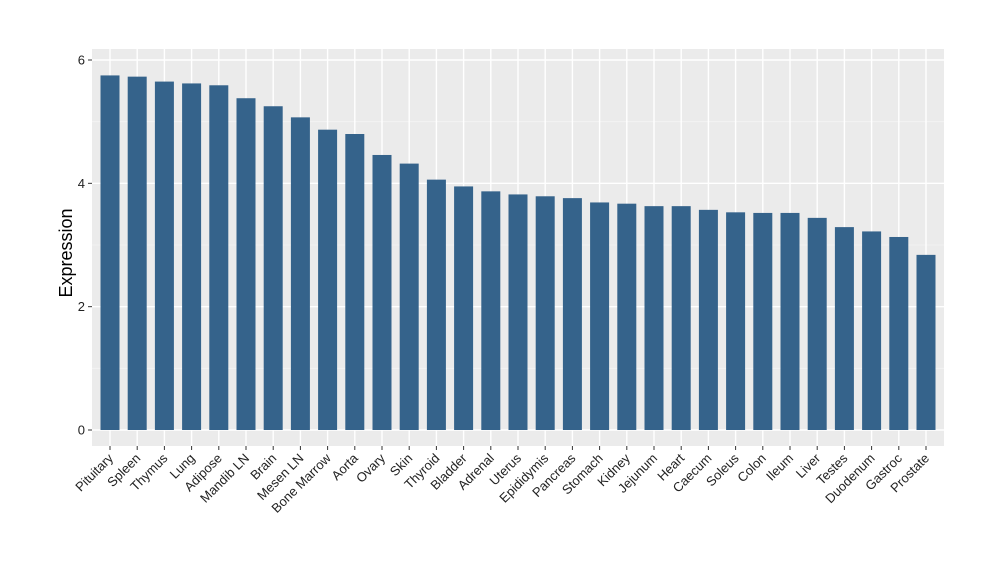 Image resolution: width=1000 pixels, height=580 pixels. I want to click on bar-testes, so click(844, 328).